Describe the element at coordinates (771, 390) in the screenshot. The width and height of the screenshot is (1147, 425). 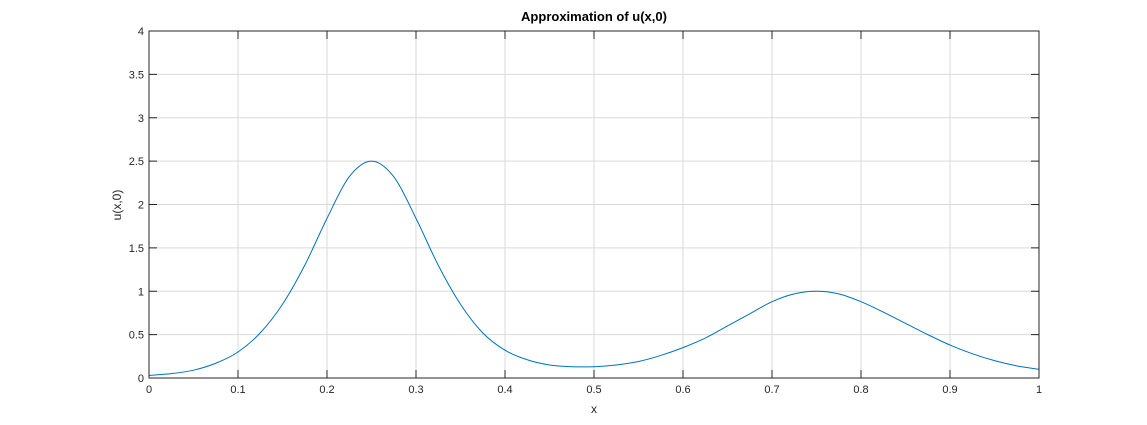
I see `x-tick-label: 0.7` at that location.